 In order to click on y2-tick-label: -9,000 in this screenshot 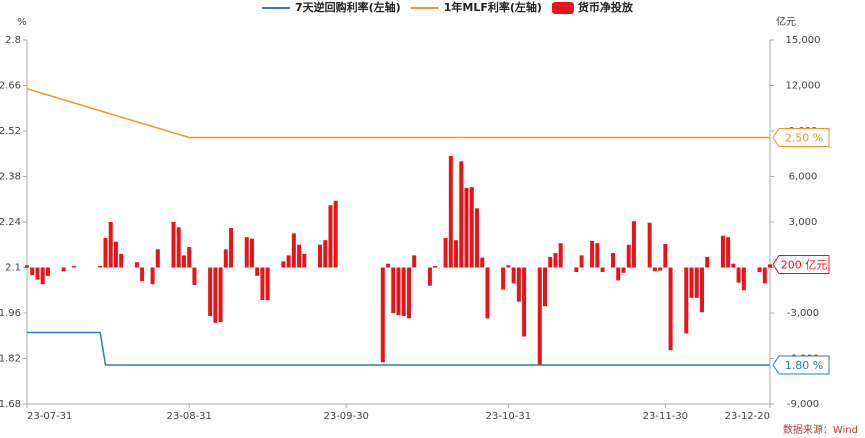, I will do `click(803, 404)`.